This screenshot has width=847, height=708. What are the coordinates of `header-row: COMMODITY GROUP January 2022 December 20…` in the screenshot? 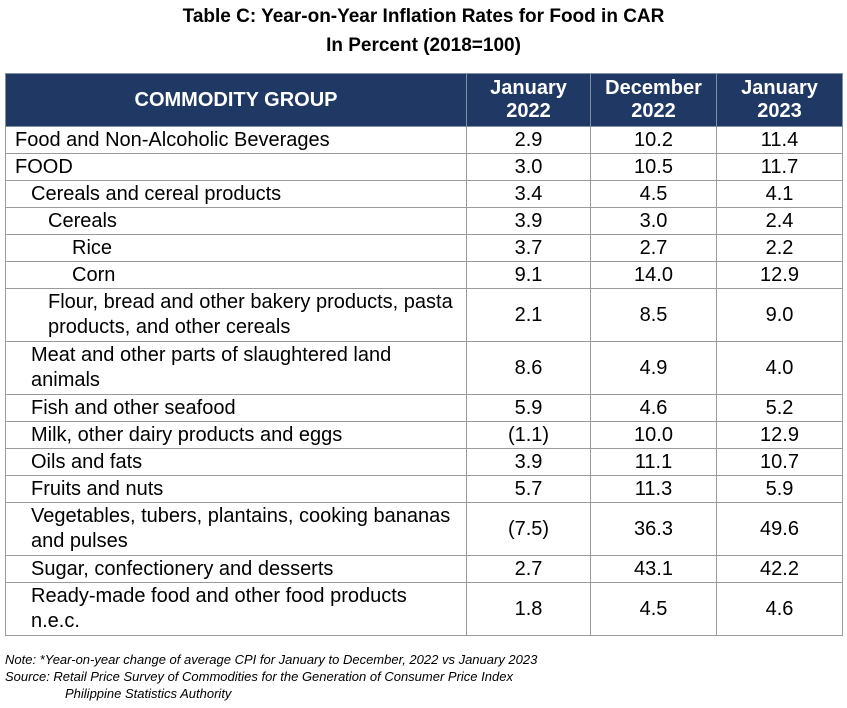 It's located at (424, 100).